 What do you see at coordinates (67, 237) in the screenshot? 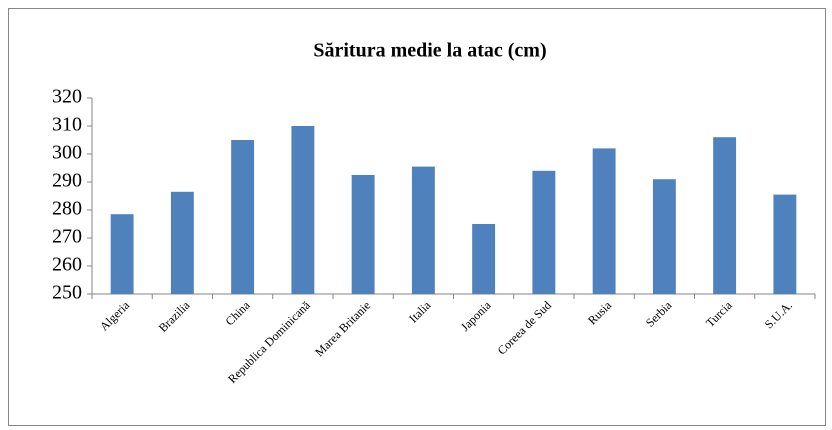
I see `y-tick-label: 270` at bounding box center [67, 237].